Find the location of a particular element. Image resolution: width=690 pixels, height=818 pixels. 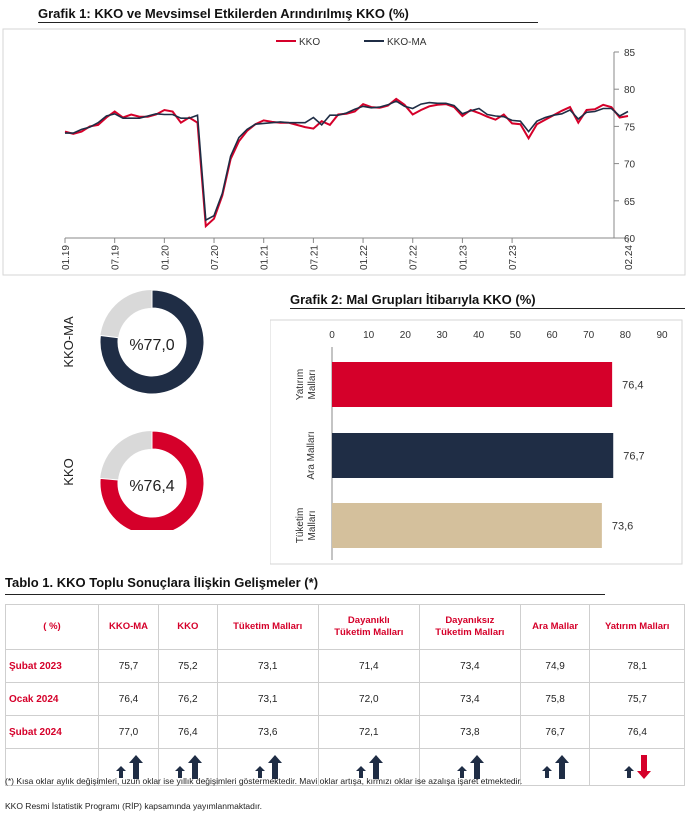

y-tick-label: 70 is located at coordinates (630, 165).